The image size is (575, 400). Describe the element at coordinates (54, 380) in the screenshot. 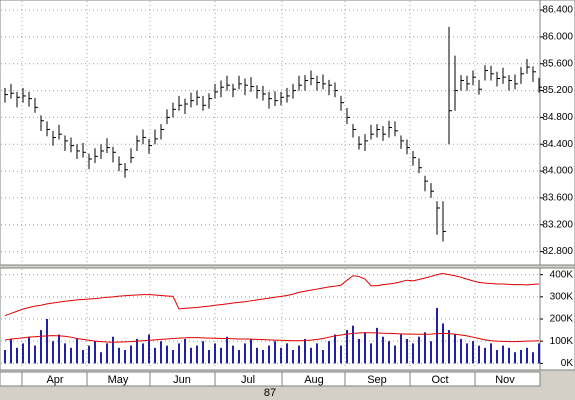

I see `month-label: Apr` at that location.